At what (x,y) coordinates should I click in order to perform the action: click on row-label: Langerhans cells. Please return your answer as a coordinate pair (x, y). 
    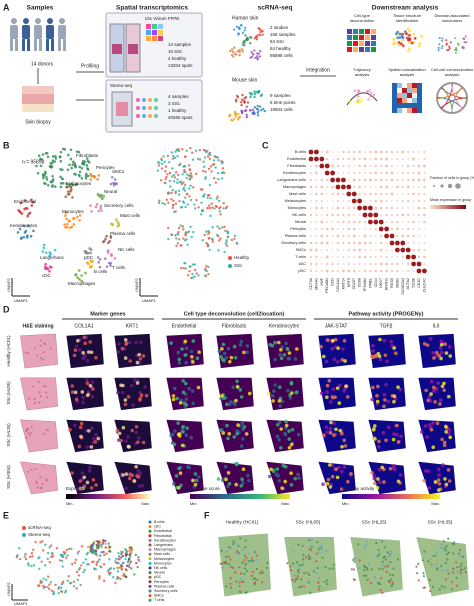
    Looking at the image, I should click on (291, 180).